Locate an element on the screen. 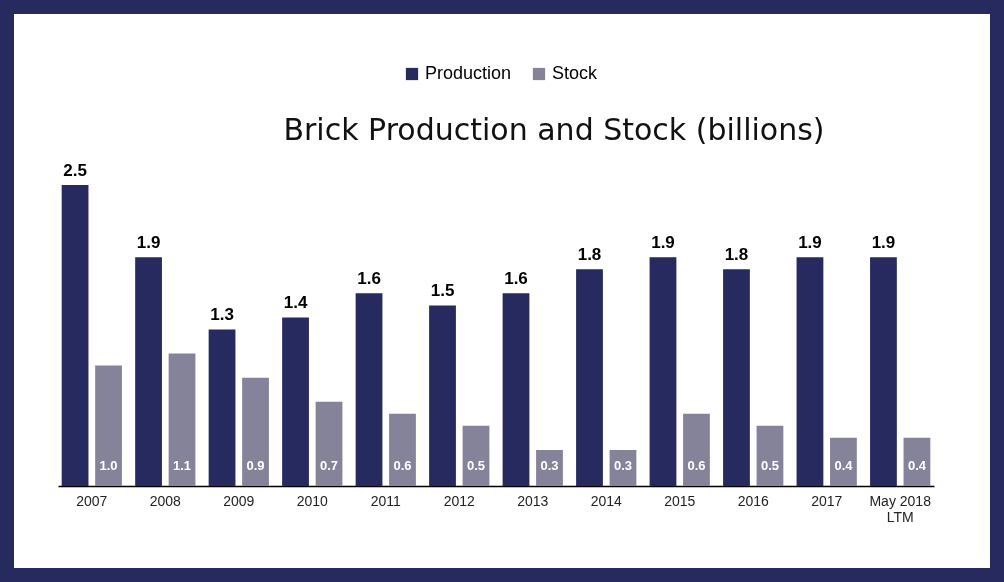 The height and width of the screenshot is (582, 1004). x-tick-label: 2007 is located at coordinates (92, 500).